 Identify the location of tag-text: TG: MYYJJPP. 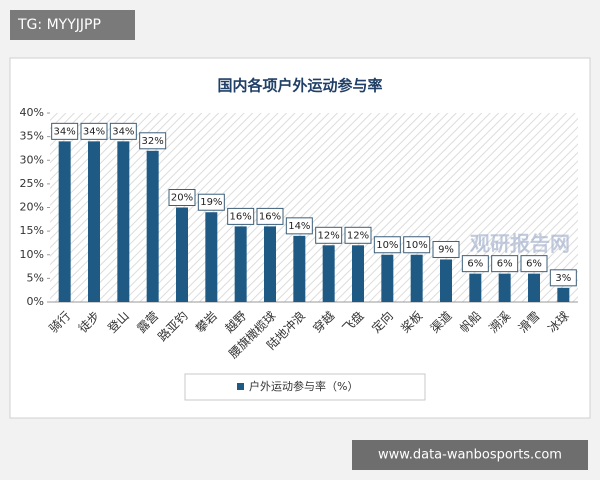
(59, 25).